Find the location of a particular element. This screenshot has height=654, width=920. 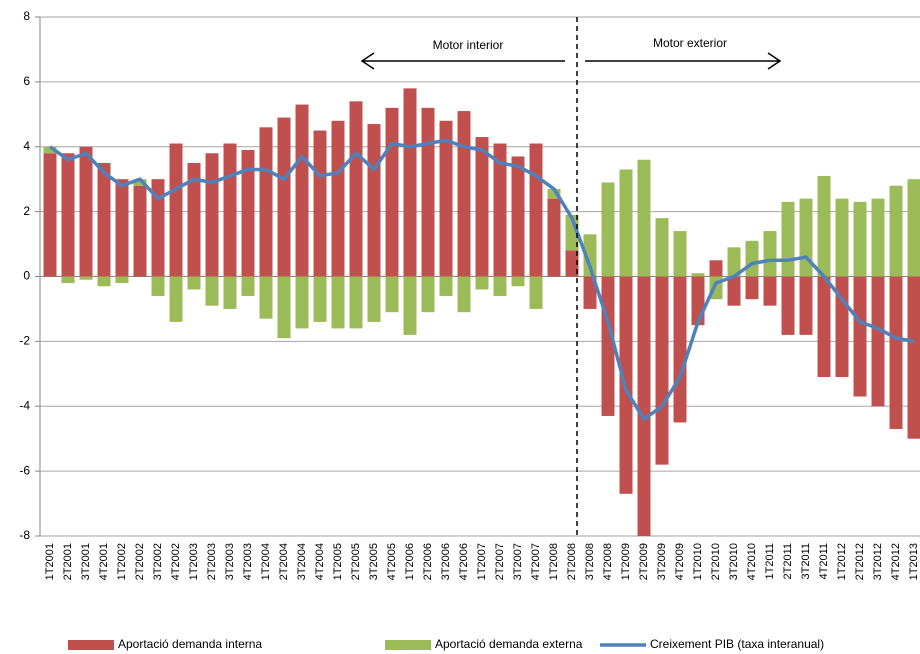

x-tick-label: 3T2001 is located at coordinates (86, 561).